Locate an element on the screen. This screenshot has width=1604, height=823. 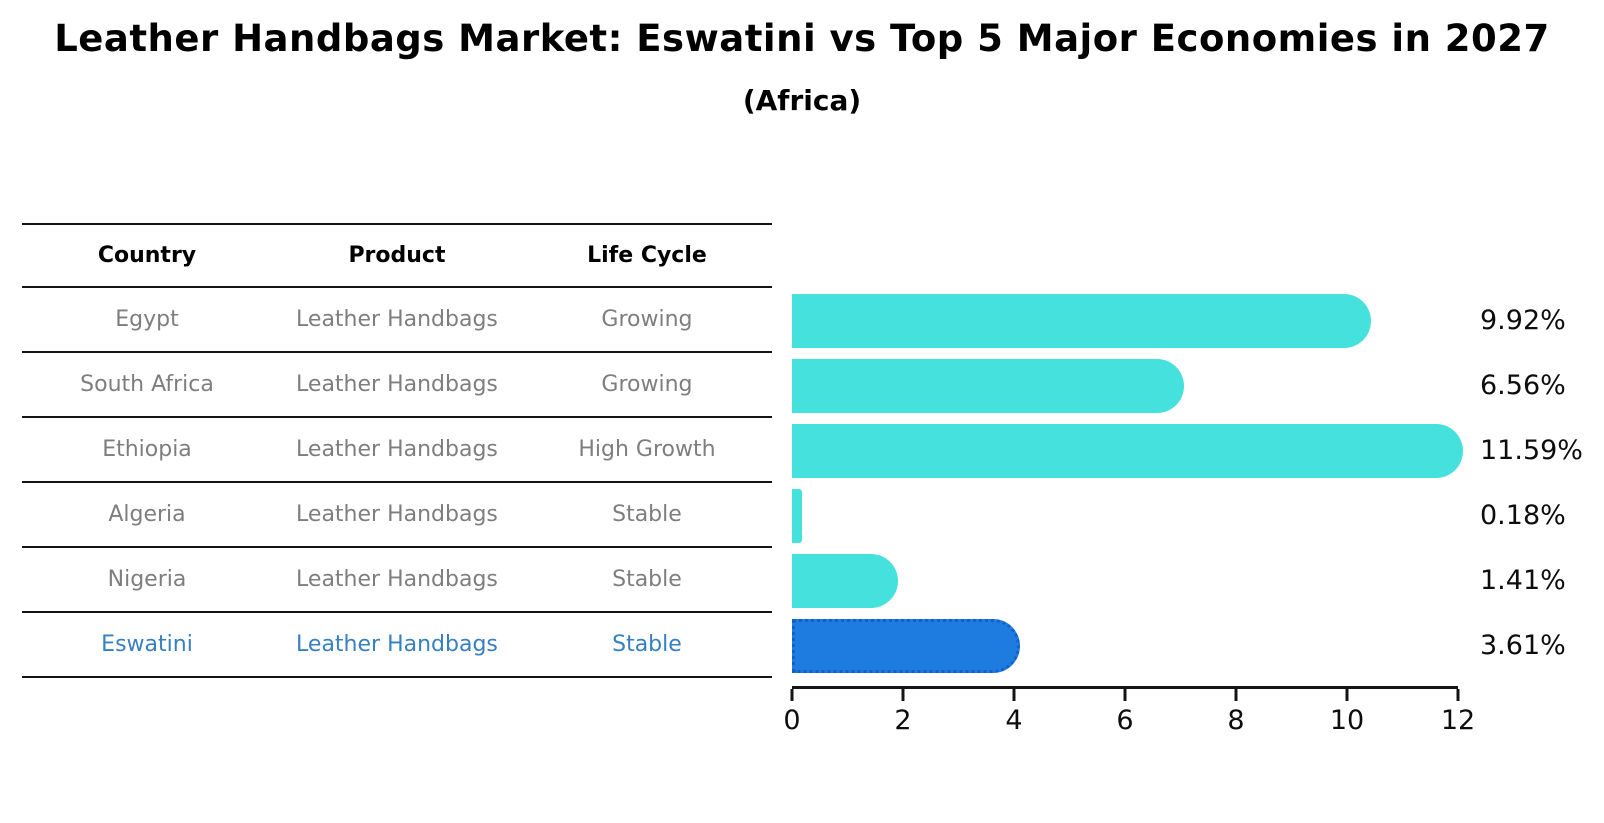
col-header-product: Product is located at coordinates (397, 255).